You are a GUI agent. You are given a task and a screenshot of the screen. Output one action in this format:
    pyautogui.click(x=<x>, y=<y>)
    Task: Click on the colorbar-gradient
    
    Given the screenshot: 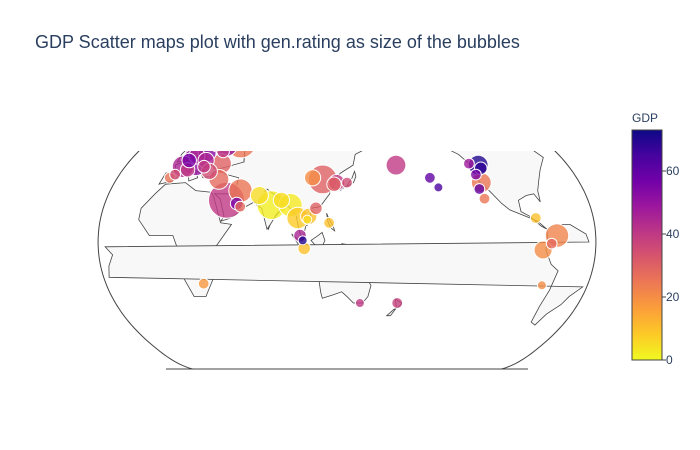 What is the action you would take?
    pyautogui.click(x=647, y=245)
    